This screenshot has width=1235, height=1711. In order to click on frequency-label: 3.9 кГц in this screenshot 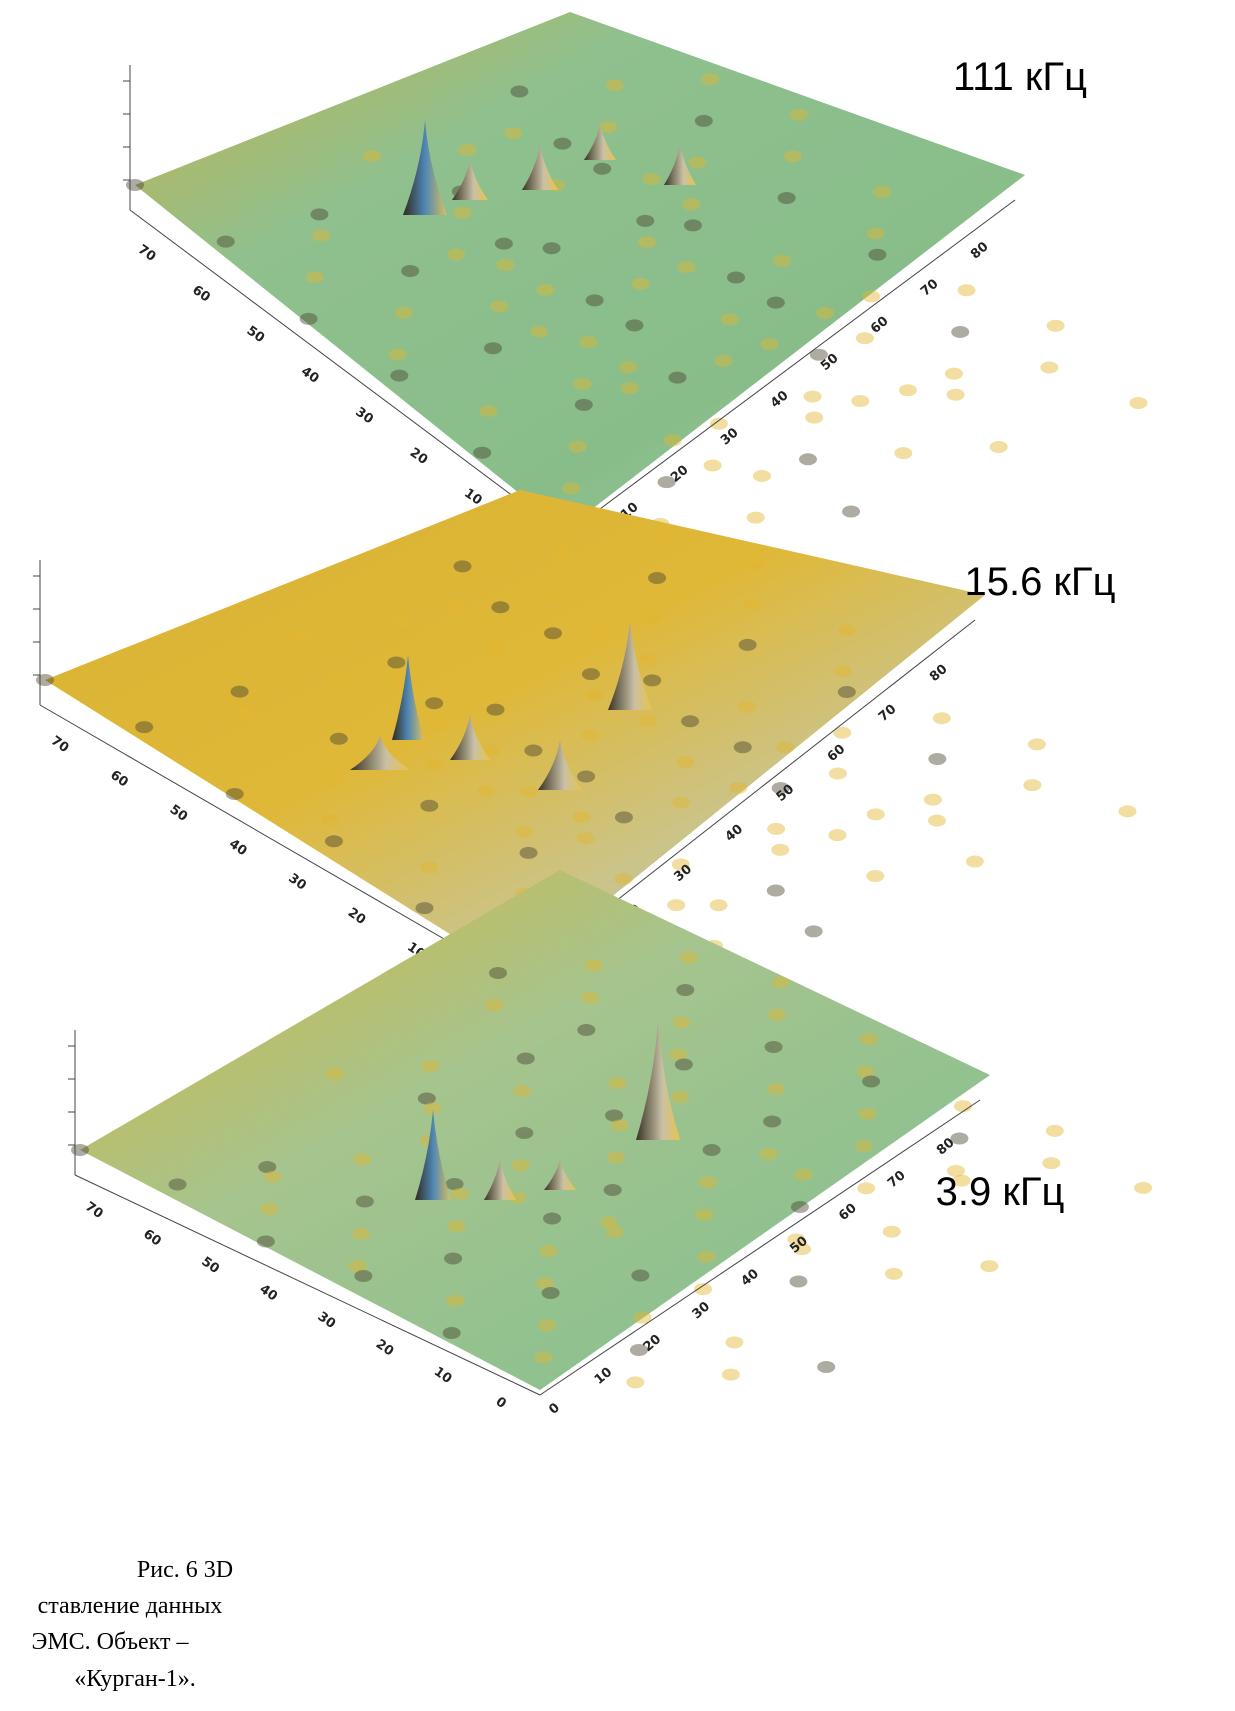, I will do `click(1000, 1192)`.